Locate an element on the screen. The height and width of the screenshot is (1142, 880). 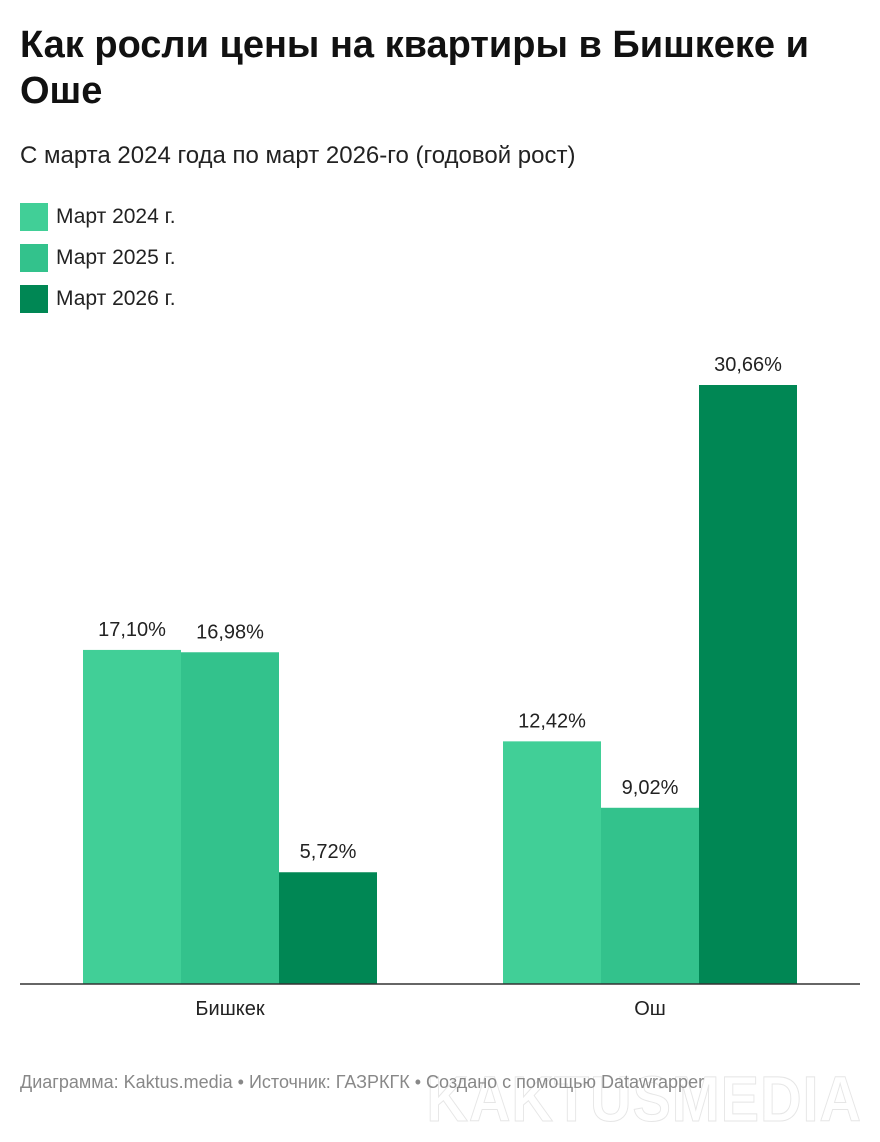
data-label: 30,66% is located at coordinates (748, 365).